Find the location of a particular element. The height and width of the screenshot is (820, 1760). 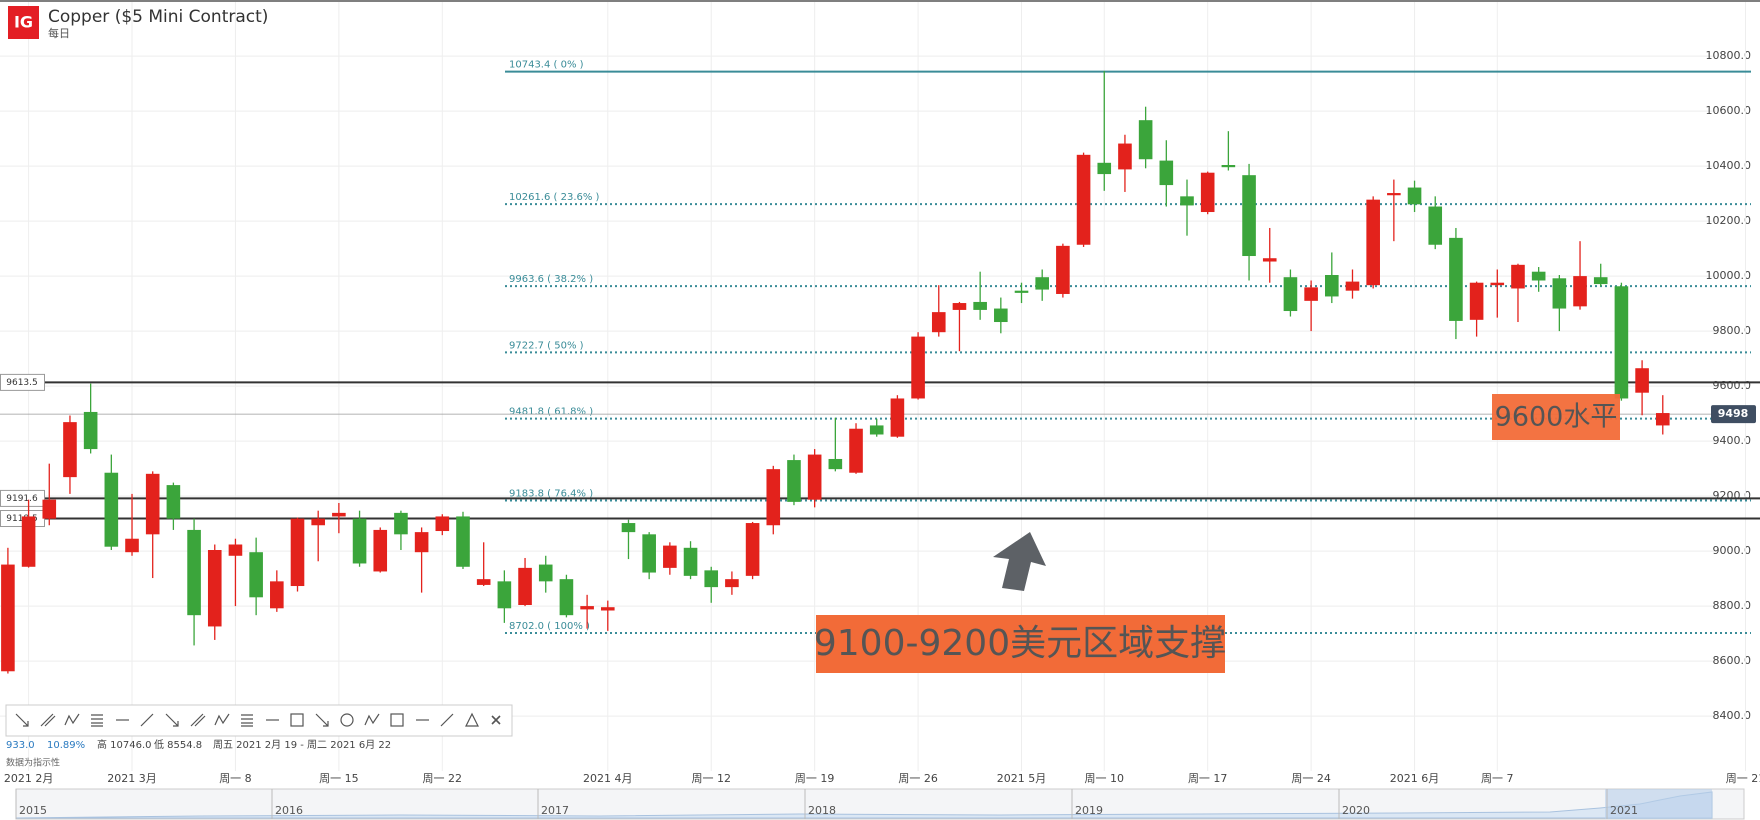

toolbar-icons is located at coordinates (258, 719).